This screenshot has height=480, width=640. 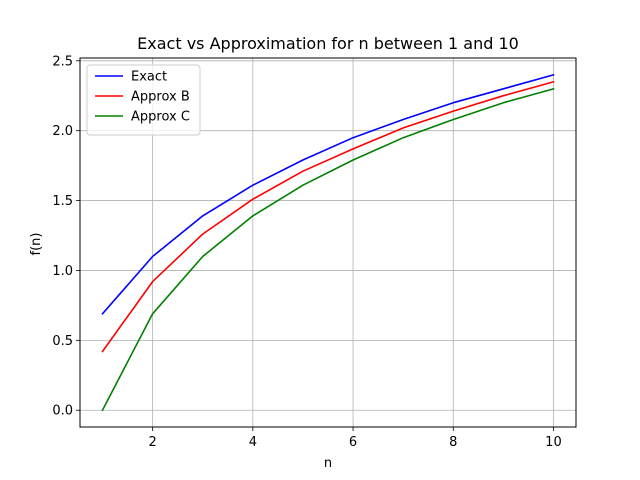 I want to click on legend-label: Exact, so click(x=149, y=77).